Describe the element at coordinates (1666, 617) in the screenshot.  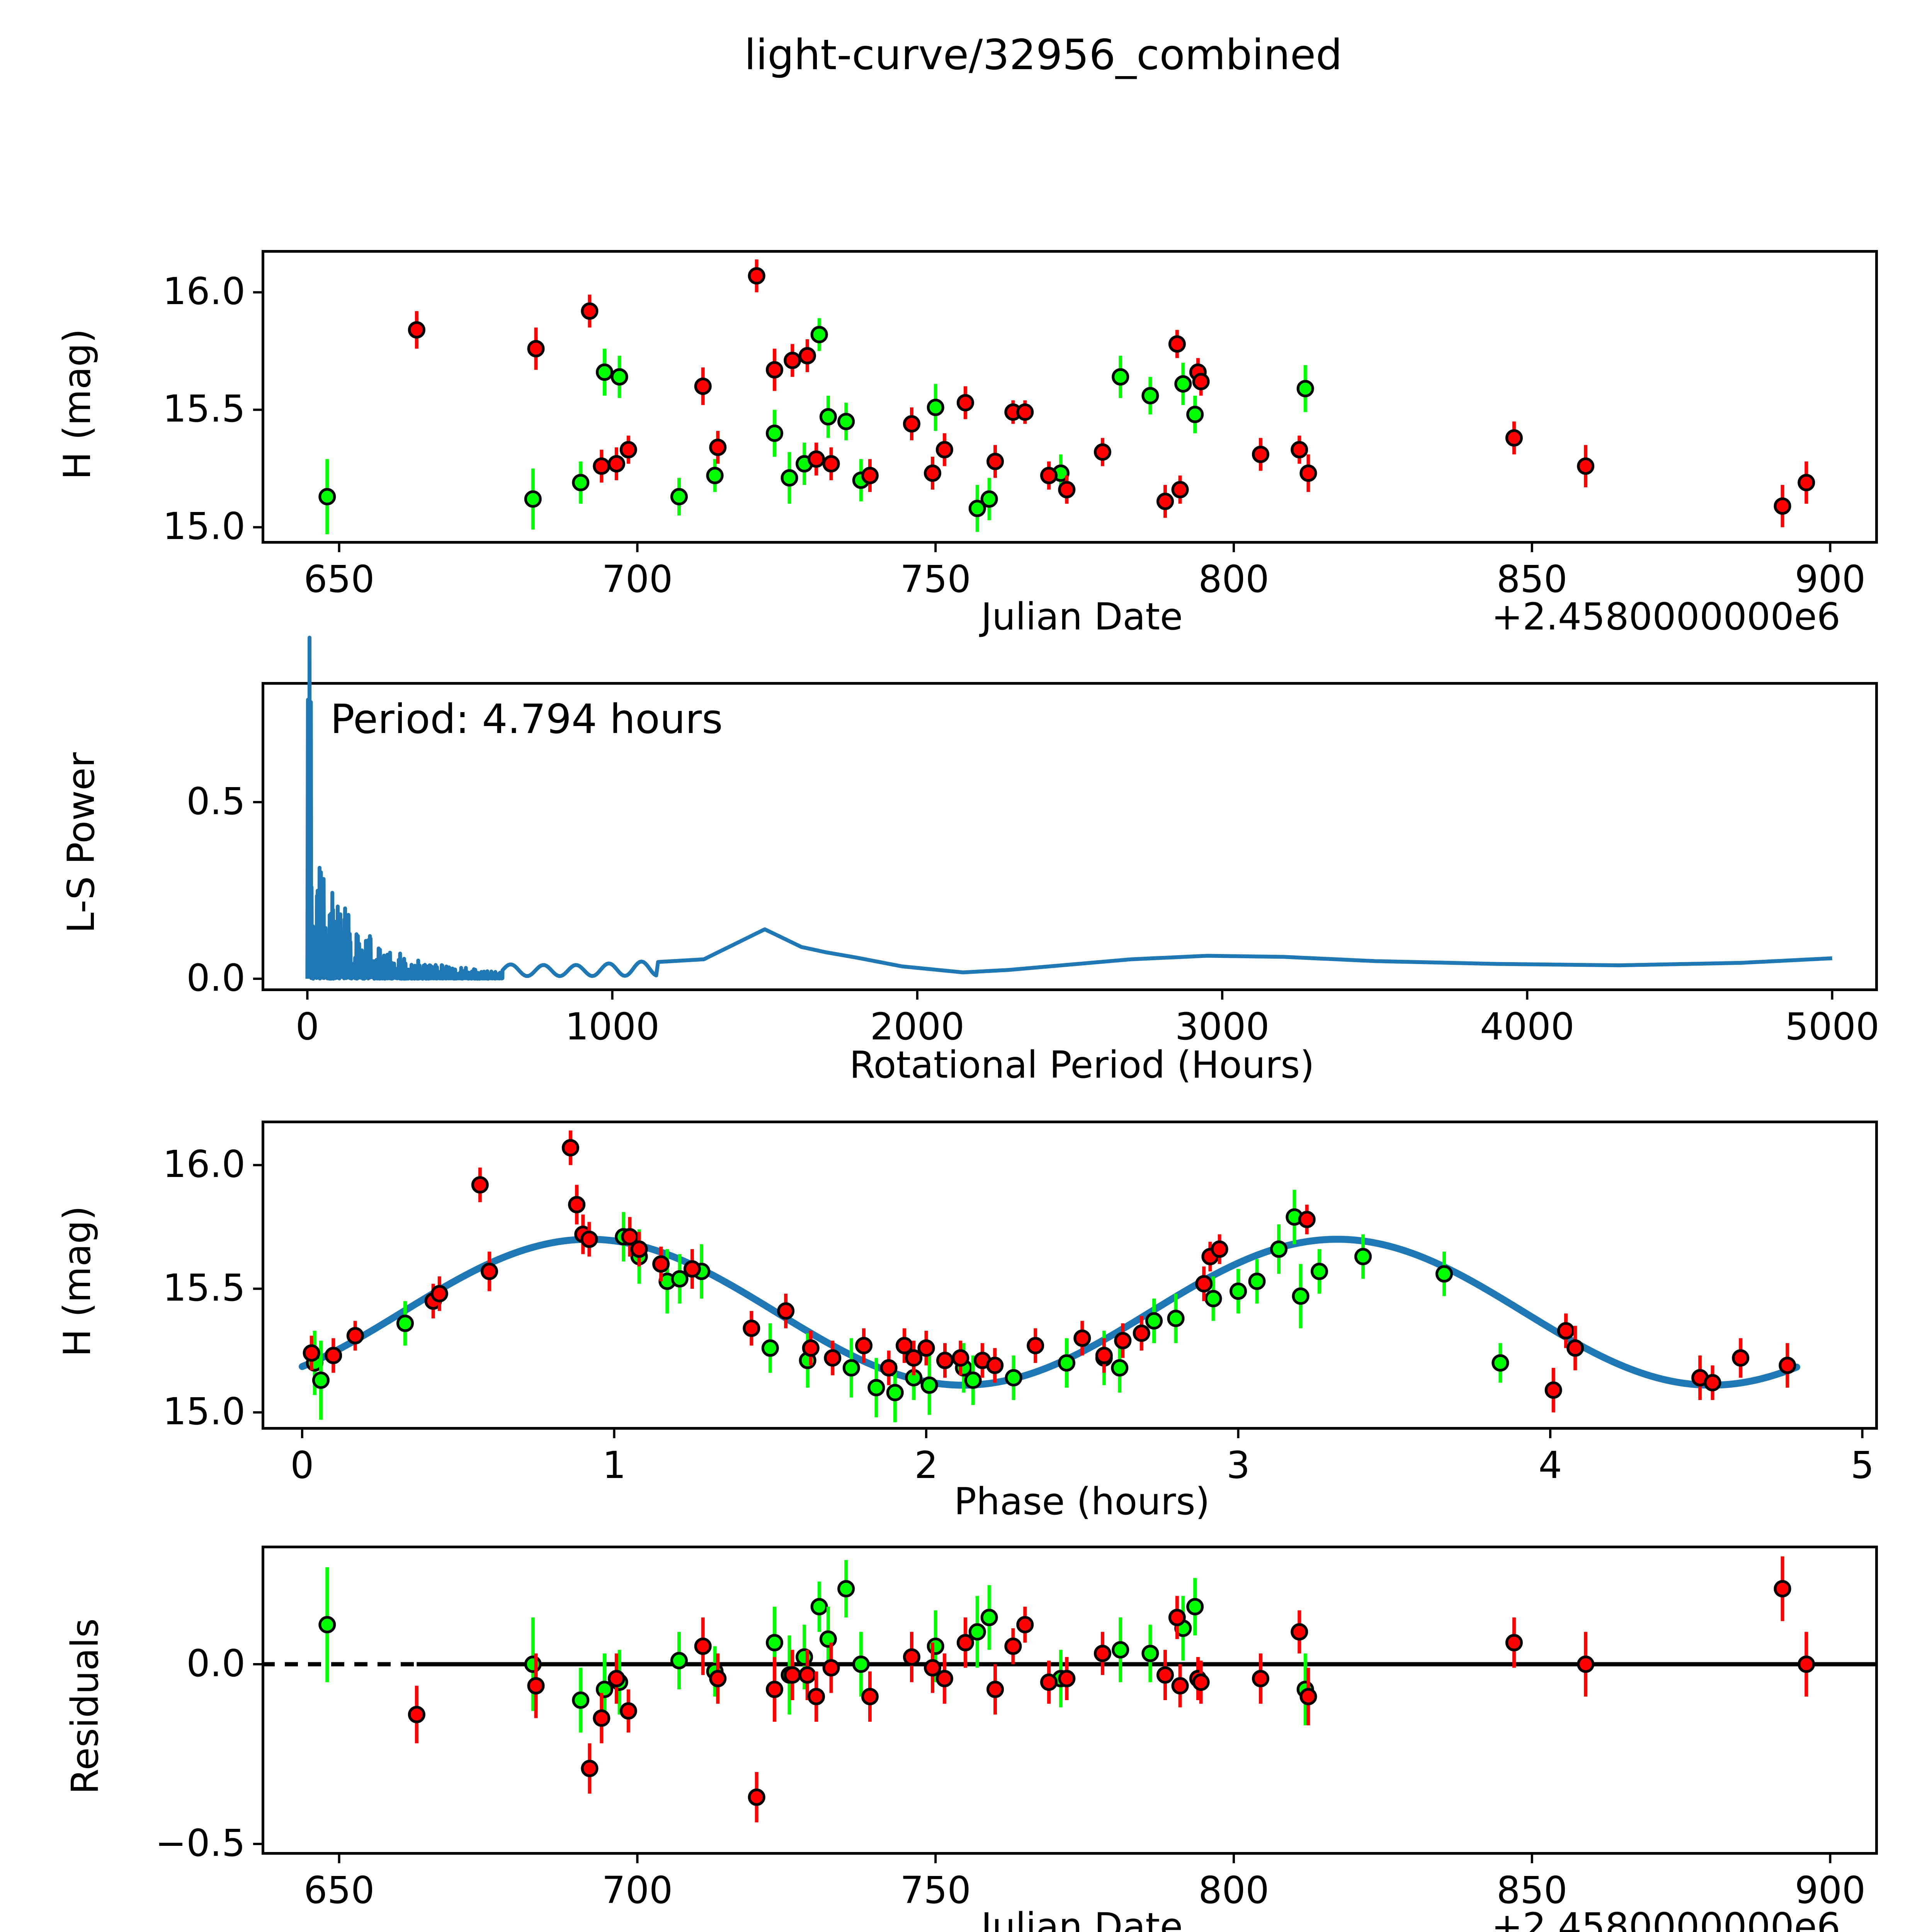
I see `lightcurve-x-offset: +2.4580000000e6` at that location.